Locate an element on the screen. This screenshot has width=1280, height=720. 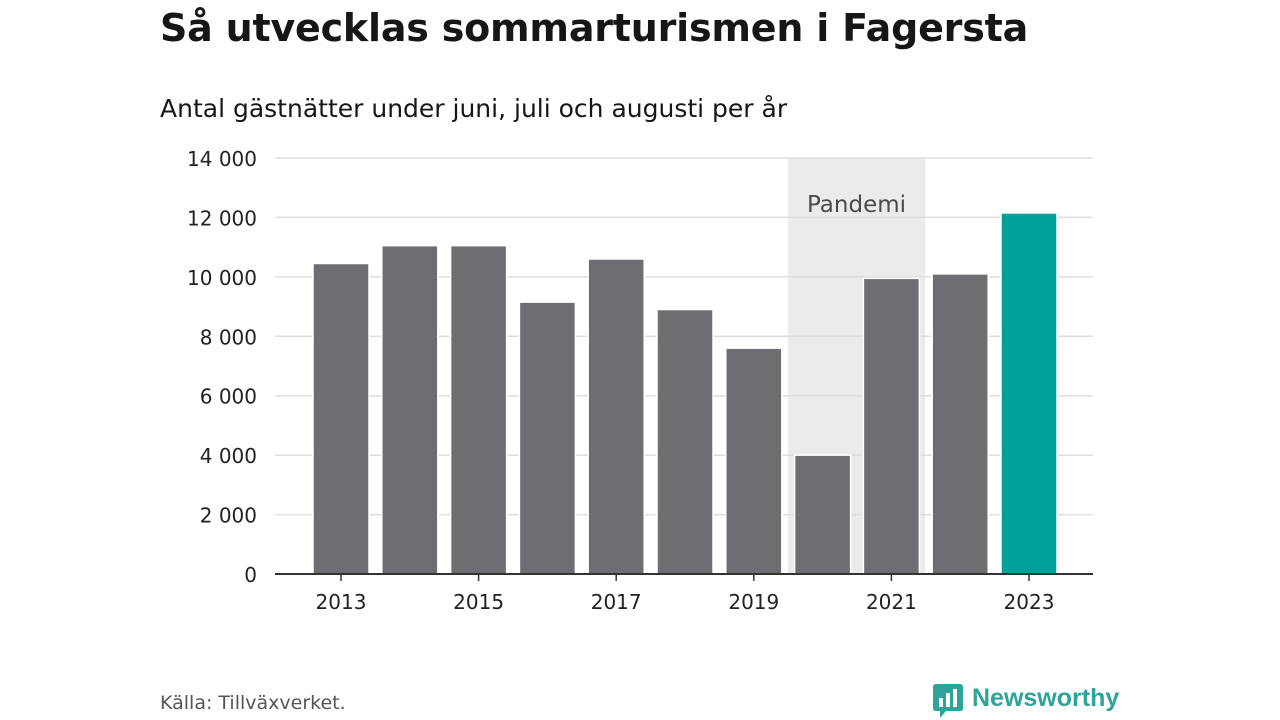
x-tick-label-2023: 2023 is located at coordinates (1029, 602).